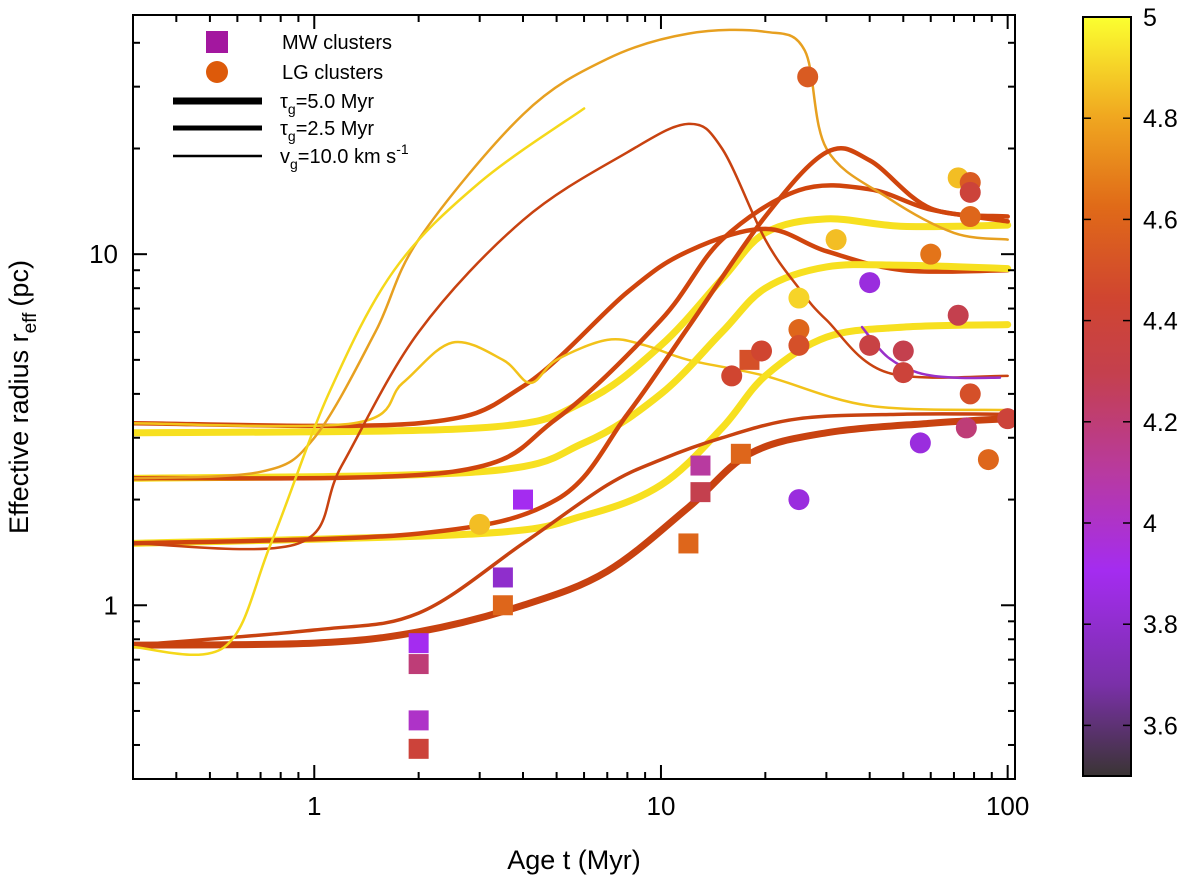 This screenshot has width=1200, height=877. Describe the element at coordinates (1107, 396) in the screenshot. I see `colorbar` at that location.